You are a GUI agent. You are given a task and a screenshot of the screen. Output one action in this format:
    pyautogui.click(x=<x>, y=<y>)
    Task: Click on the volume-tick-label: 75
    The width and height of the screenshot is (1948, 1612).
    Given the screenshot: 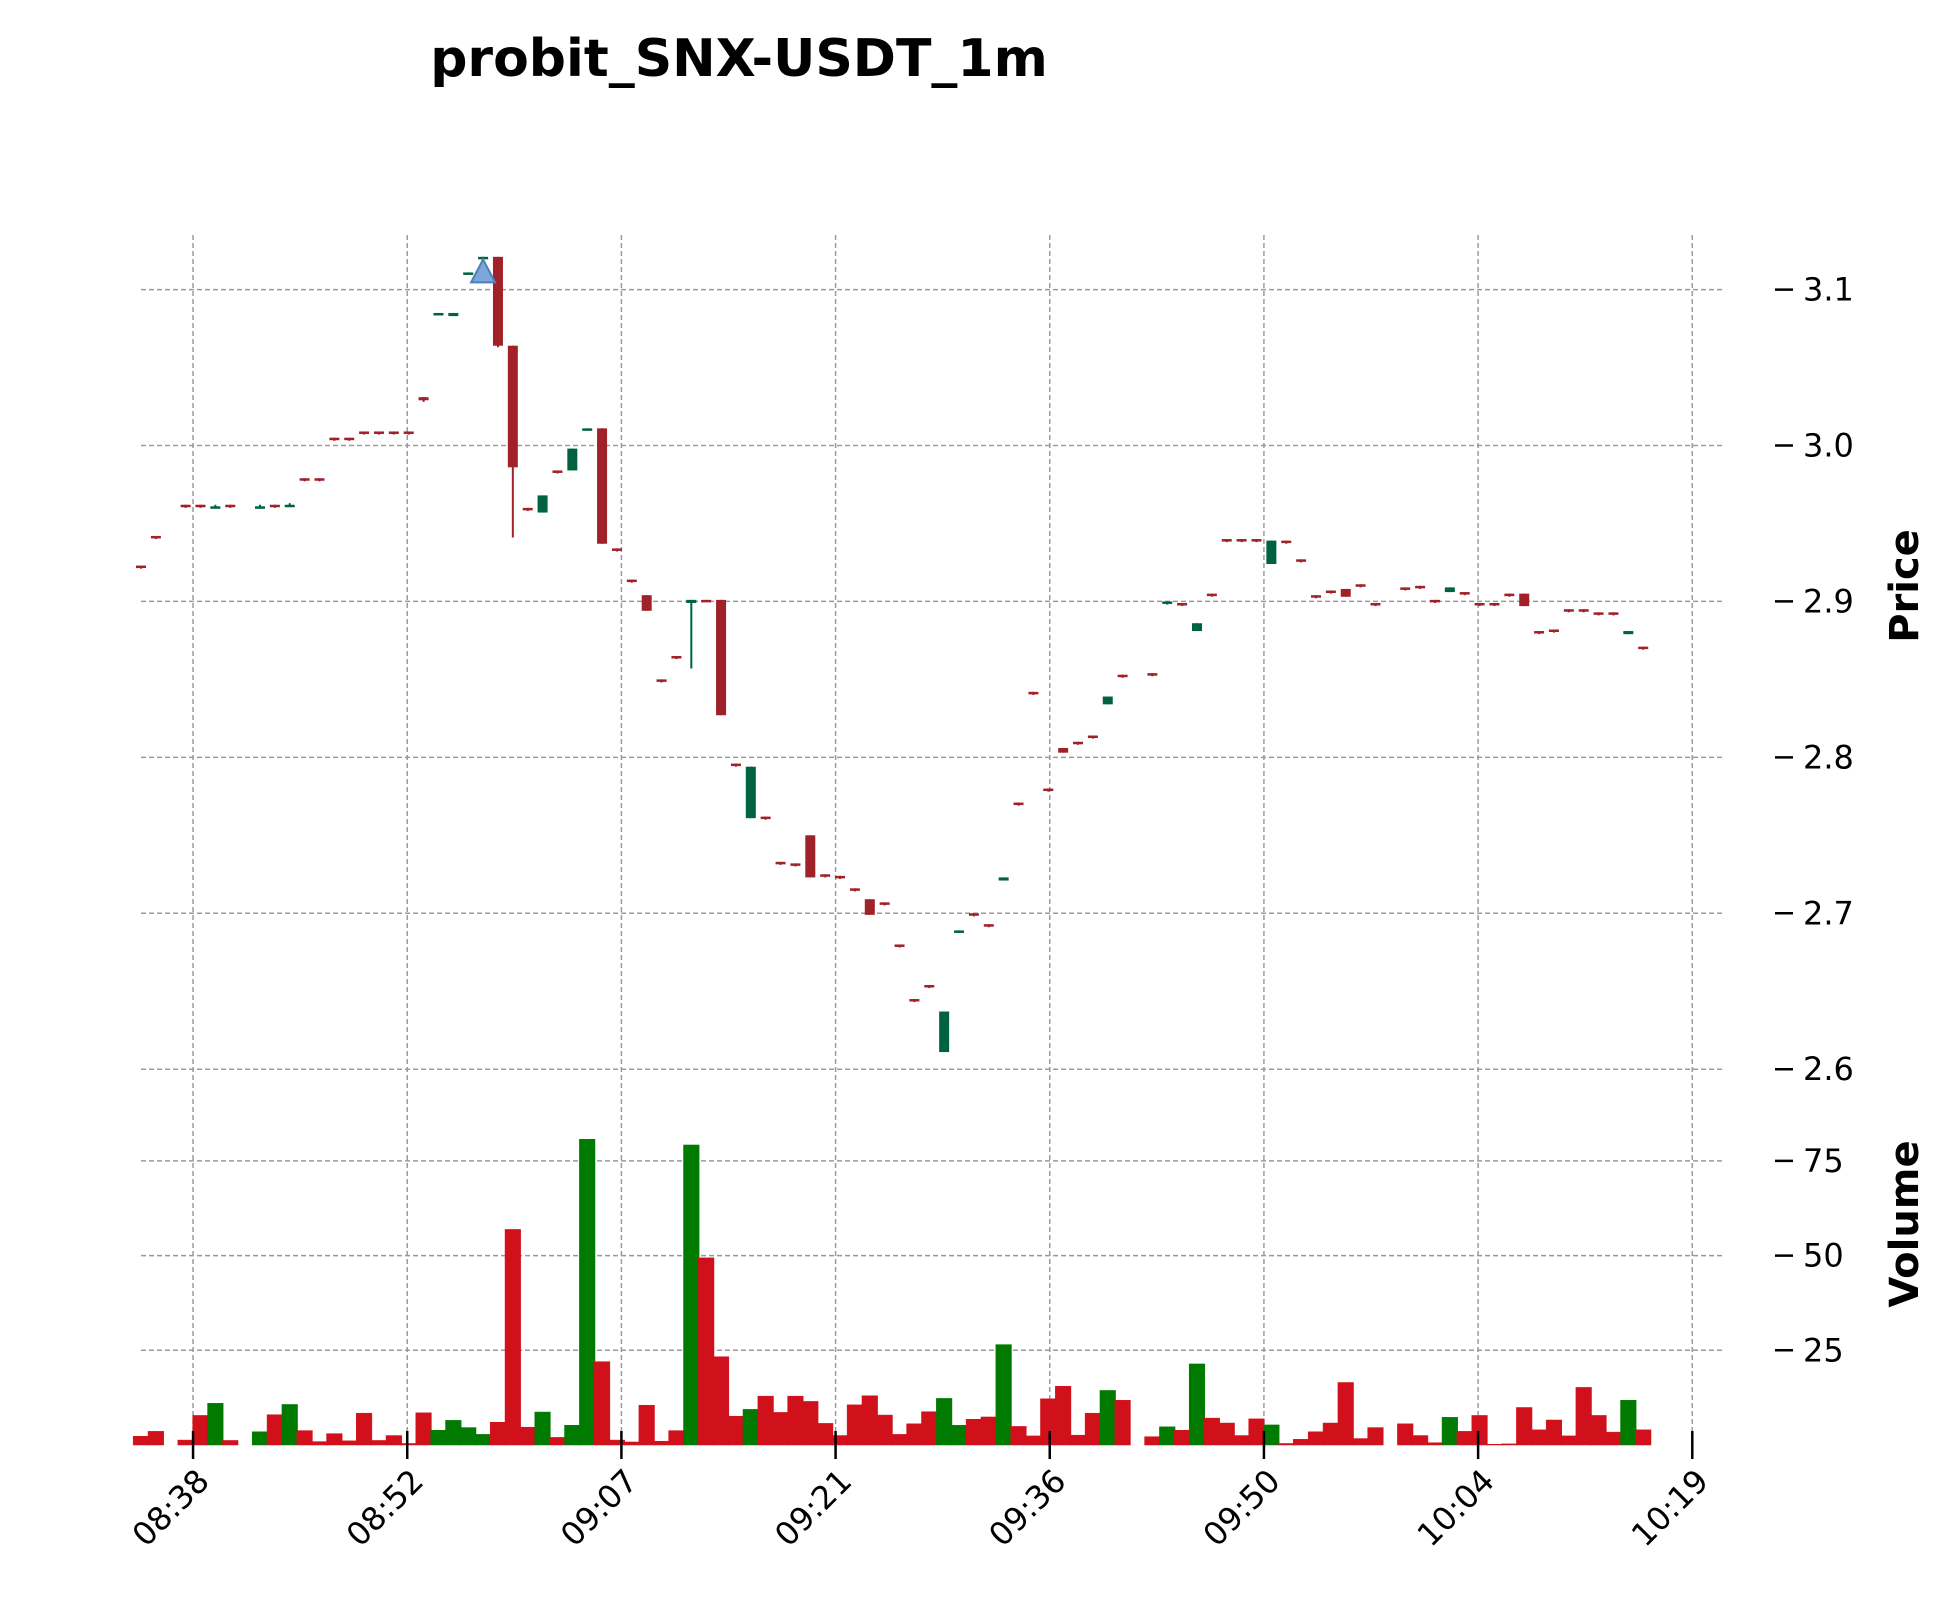 What is the action you would take?
    pyautogui.click(x=1823, y=1161)
    